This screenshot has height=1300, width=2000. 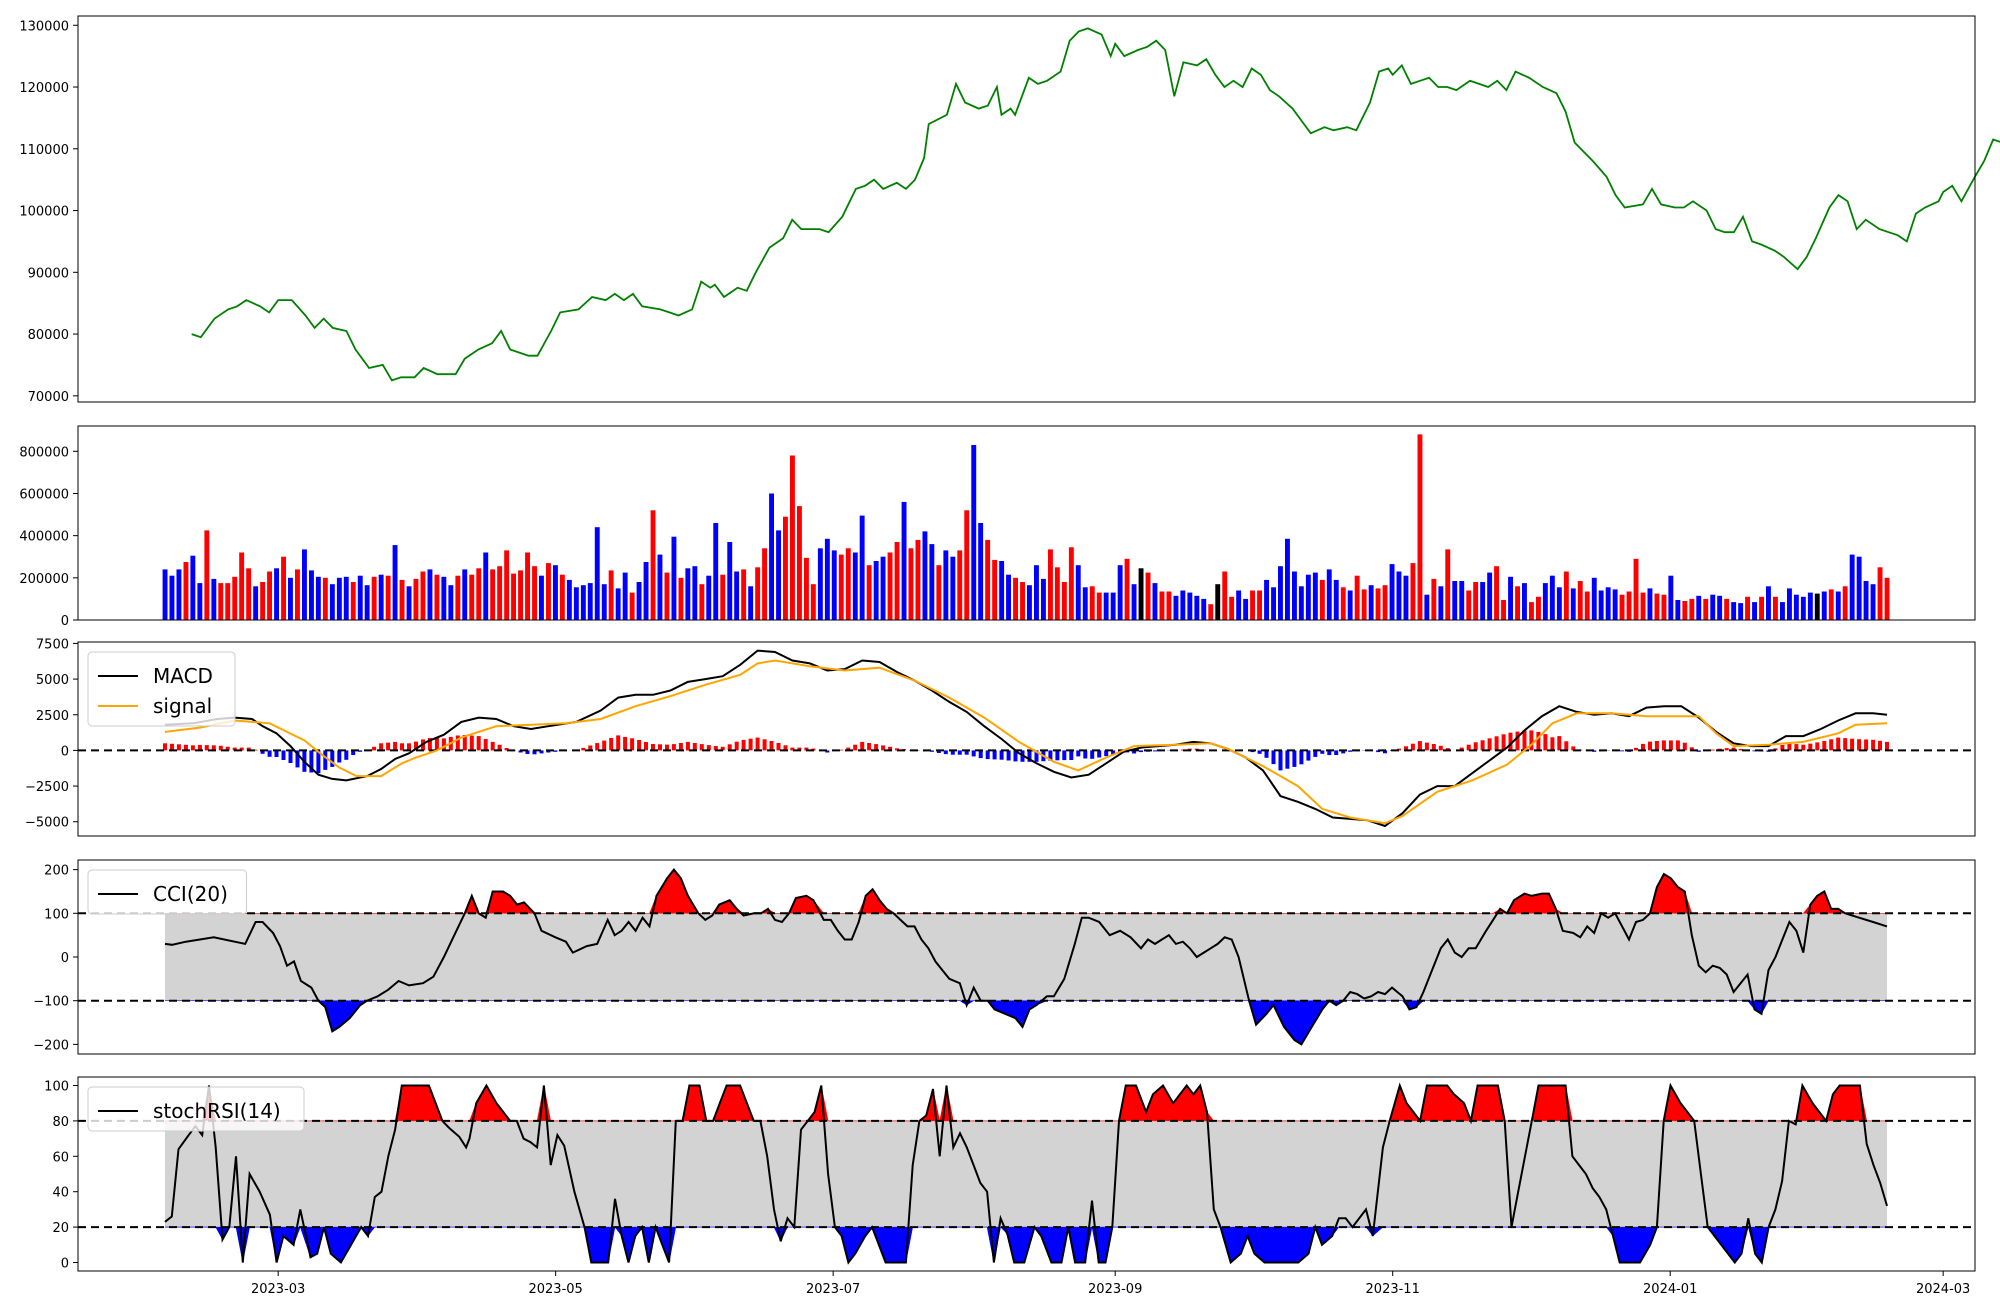 What do you see at coordinates (1026, 742) in the screenshot?
I see `signal-line` at bounding box center [1026, 742].